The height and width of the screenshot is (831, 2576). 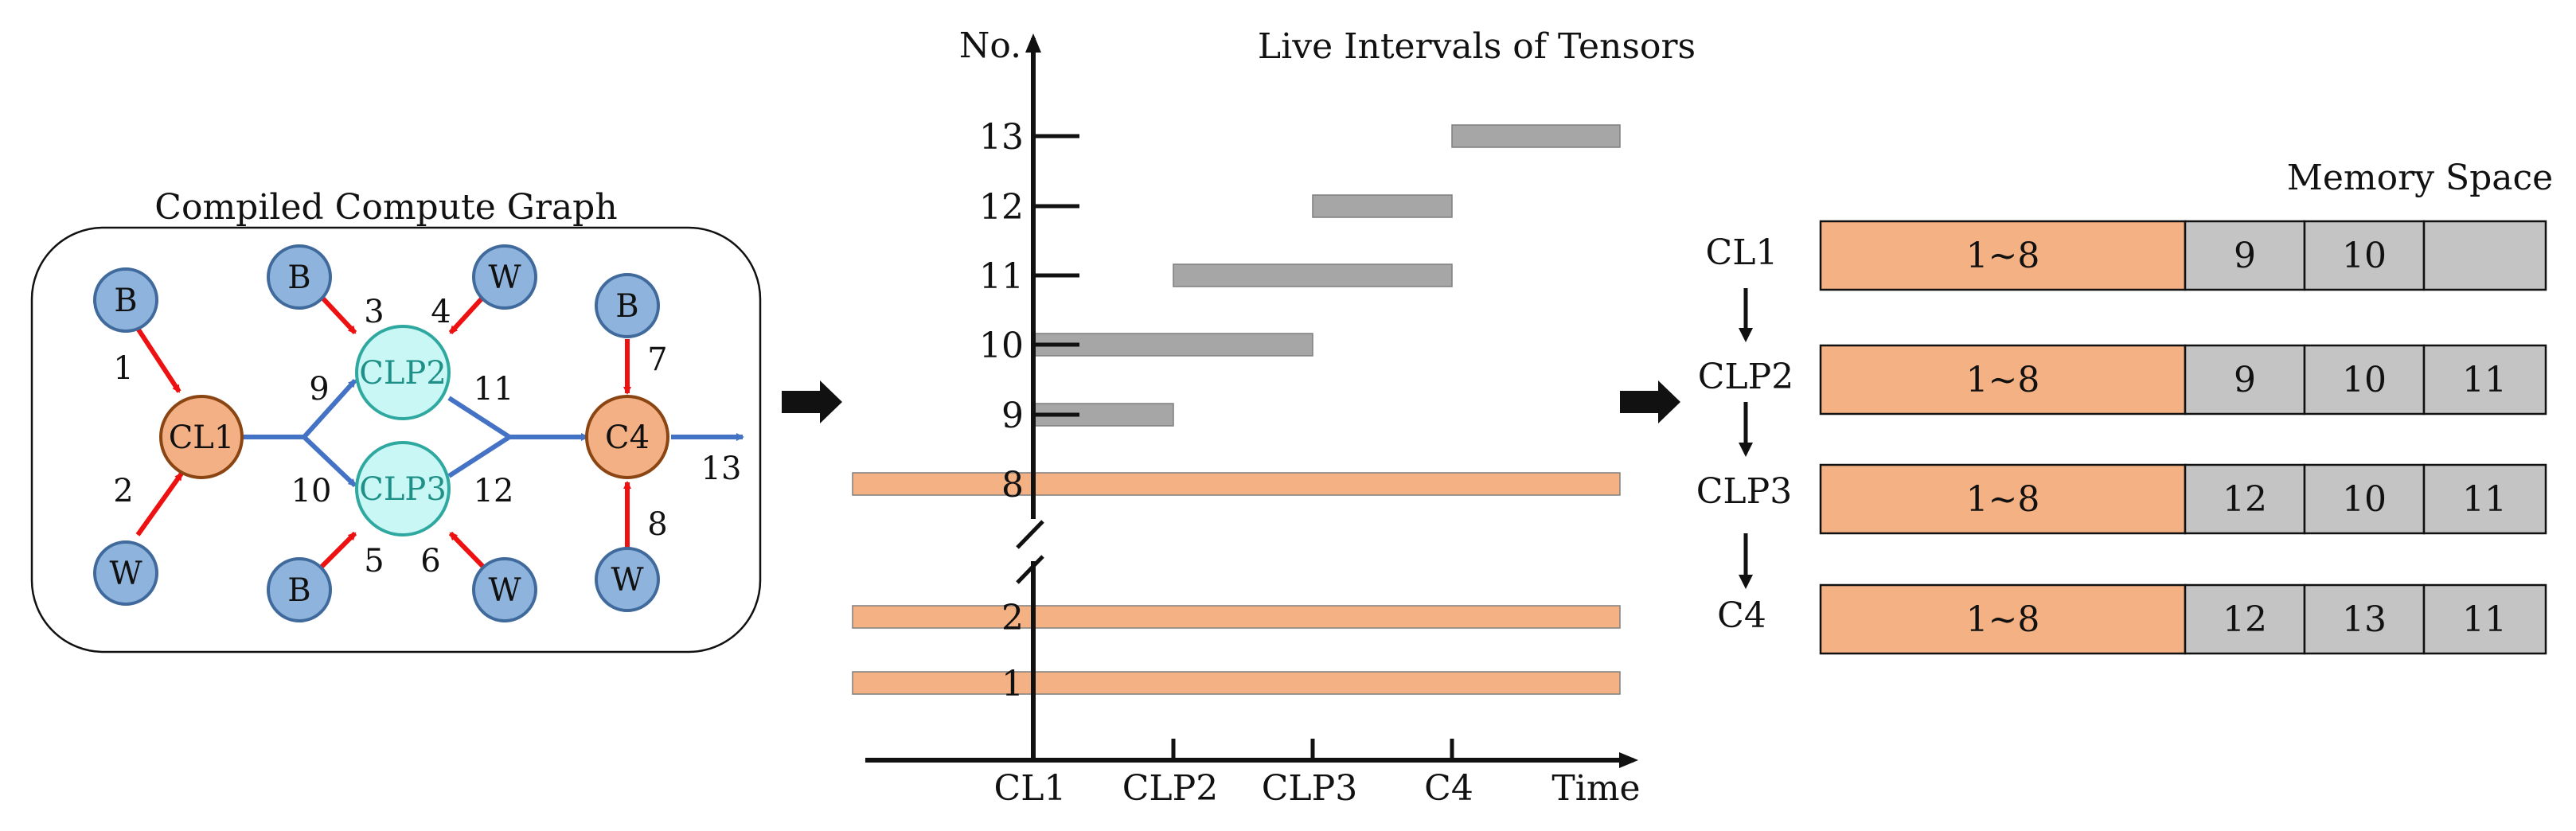 I want to click on memory-row-clp2: 1~8 9 10 11, so click(x=2183, y=380).